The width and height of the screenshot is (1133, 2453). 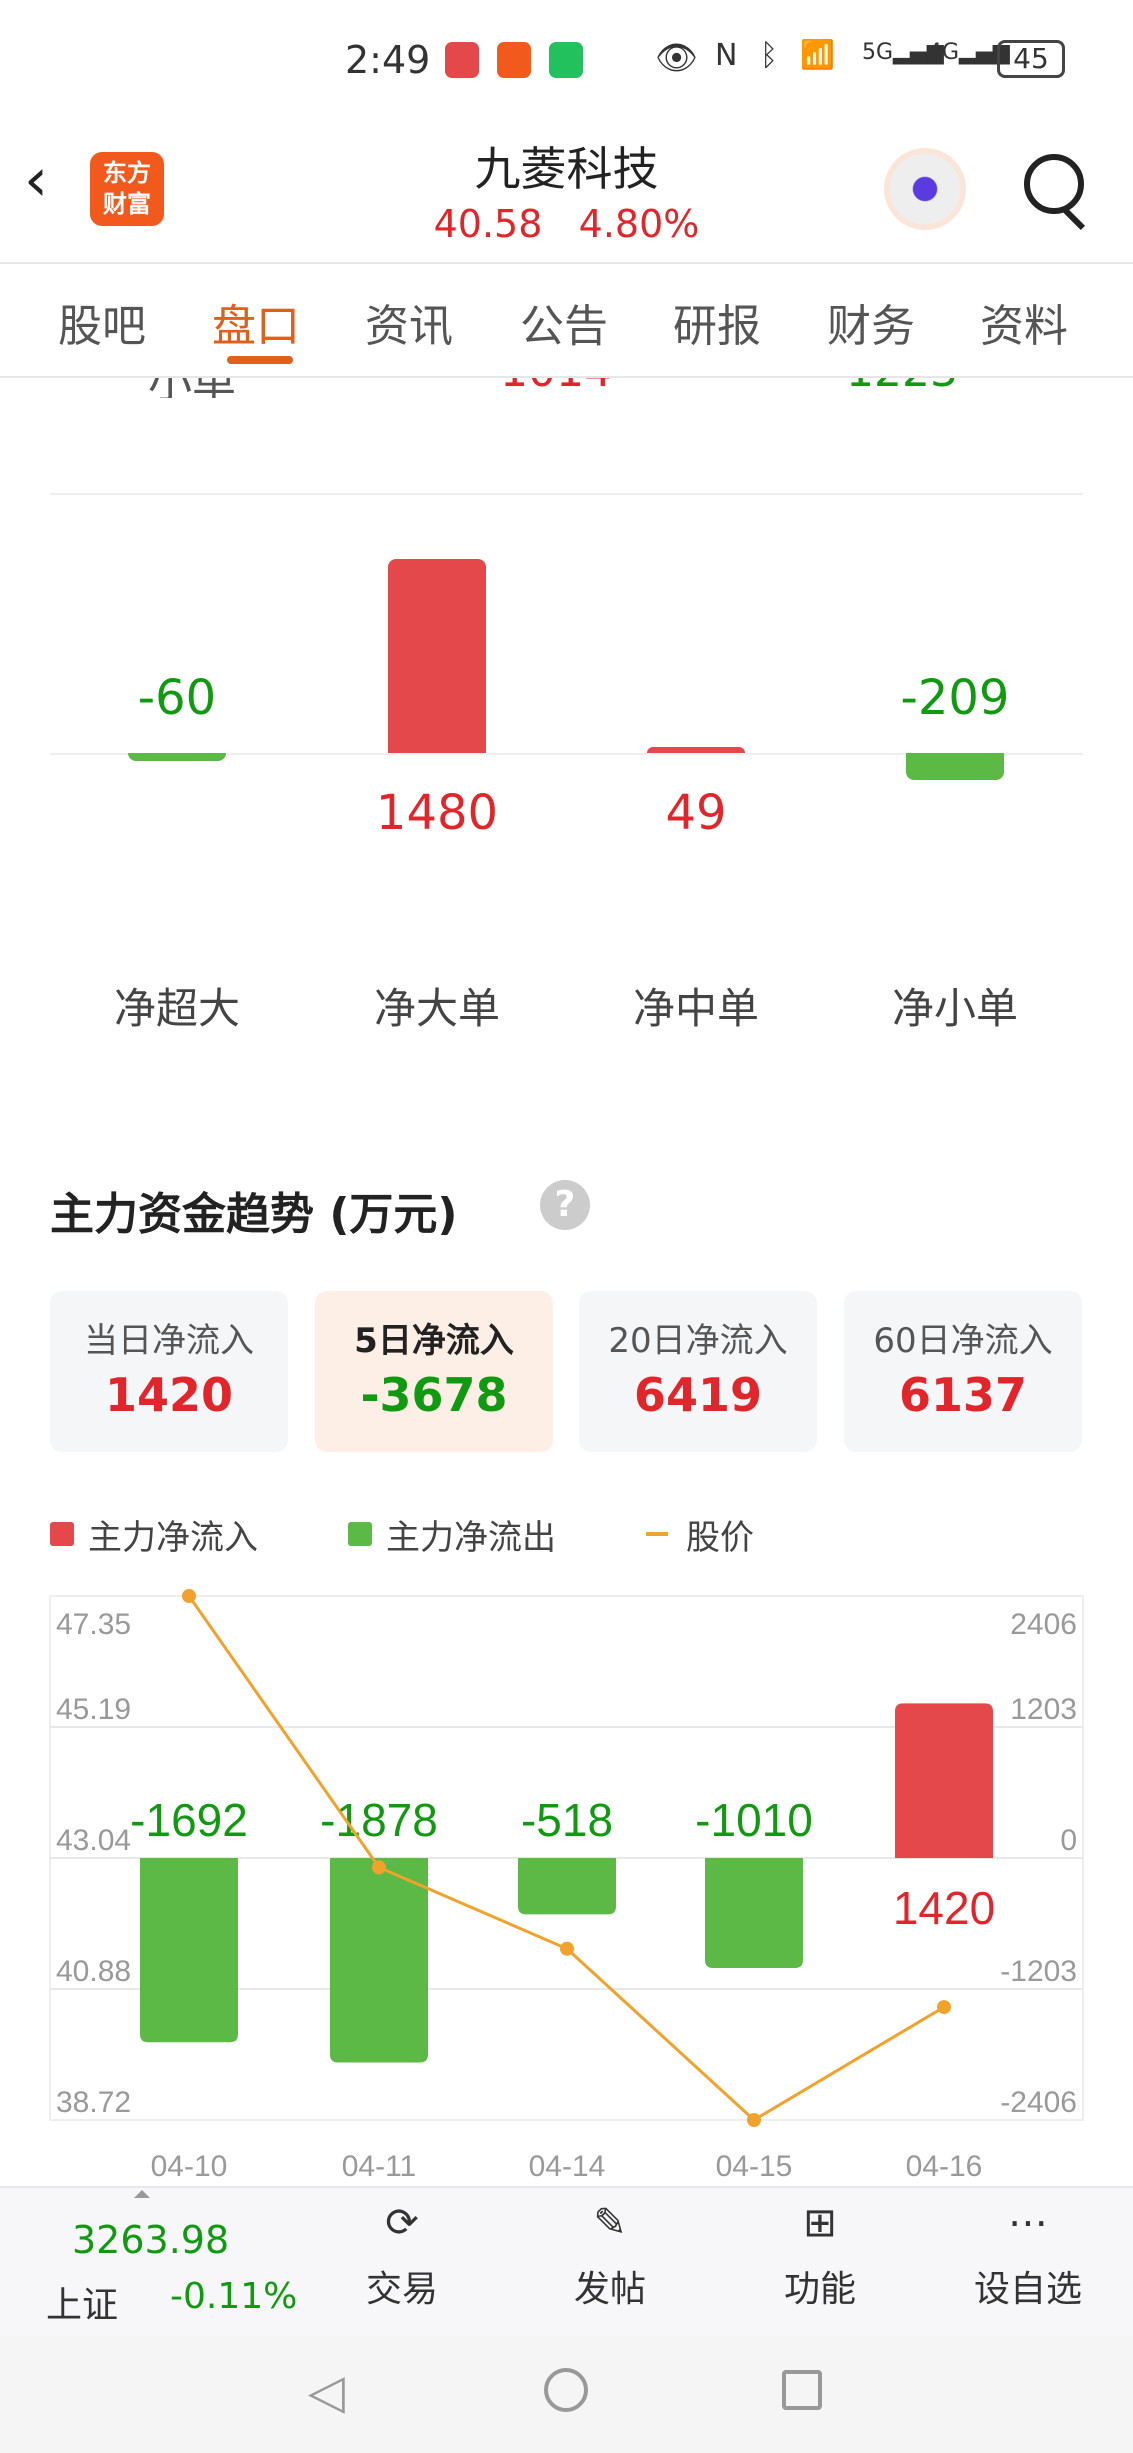 What do you see at coordinates (1054, 184) in the screenshot?
I see `search-icon` at bounding box center [1054, 184].